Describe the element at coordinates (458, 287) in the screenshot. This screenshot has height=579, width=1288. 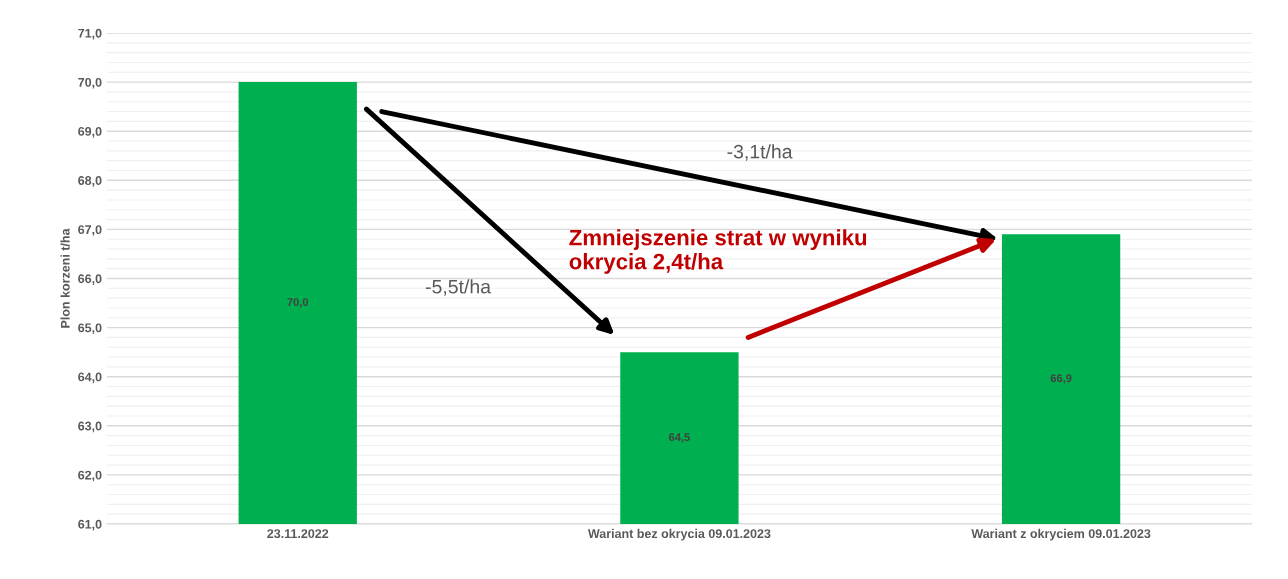
I see `annotation: -5,5t/ha` at that location.